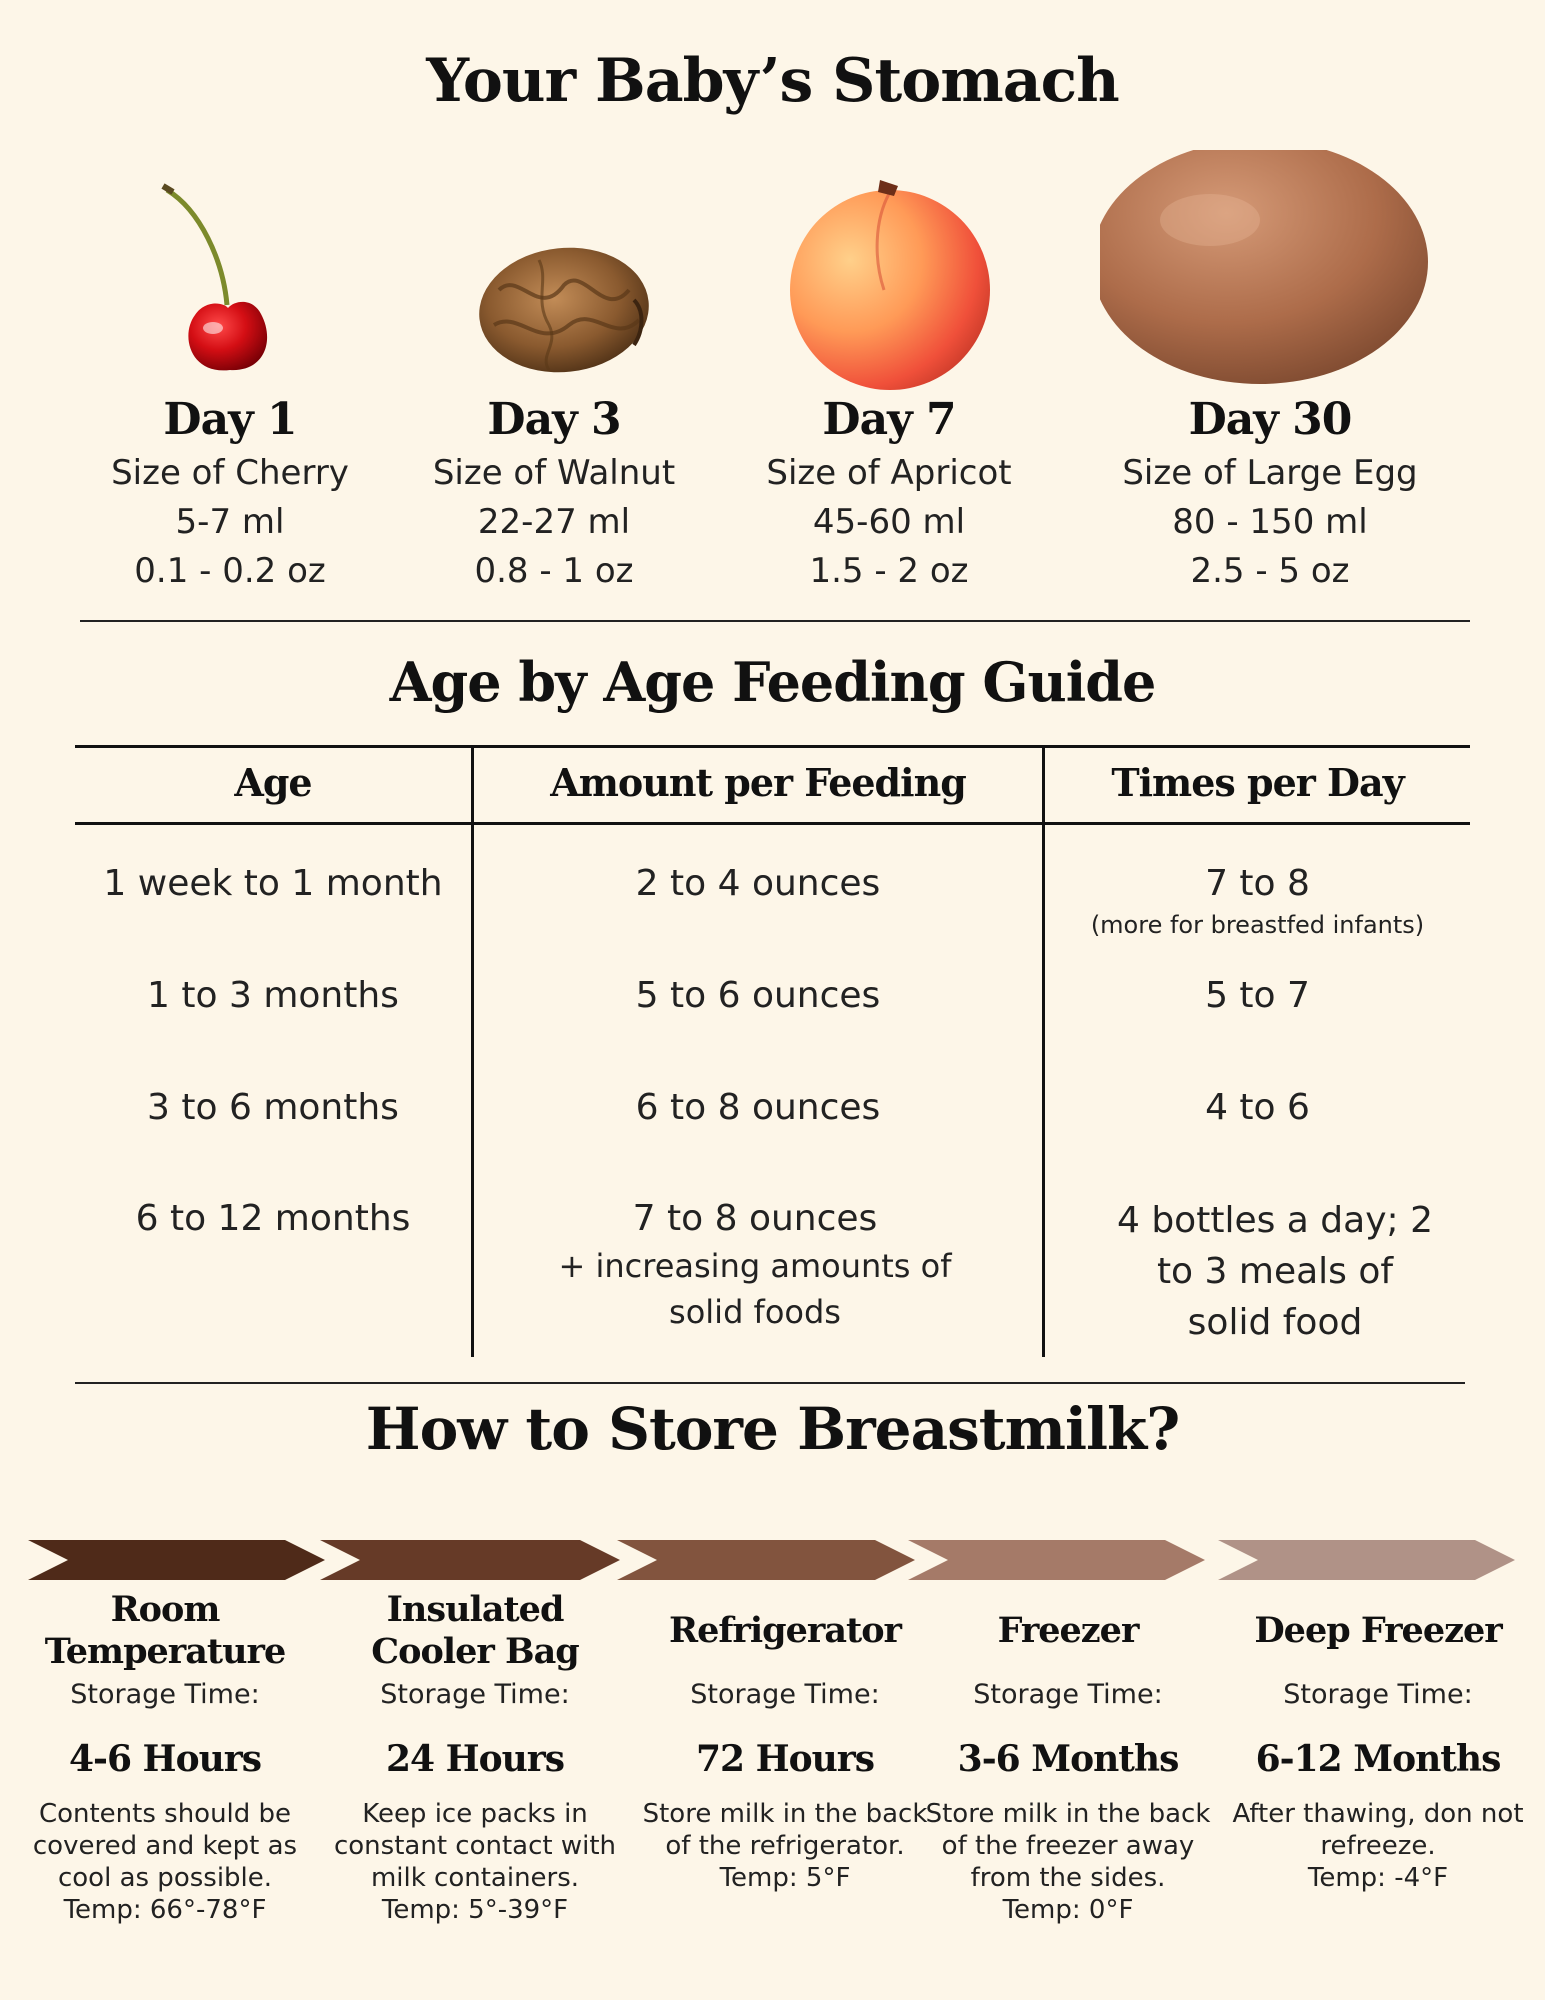 The width and height of the screenshot is (1545, 2000). I want to click on table-row: 5 to 7, so click(1257, 996).